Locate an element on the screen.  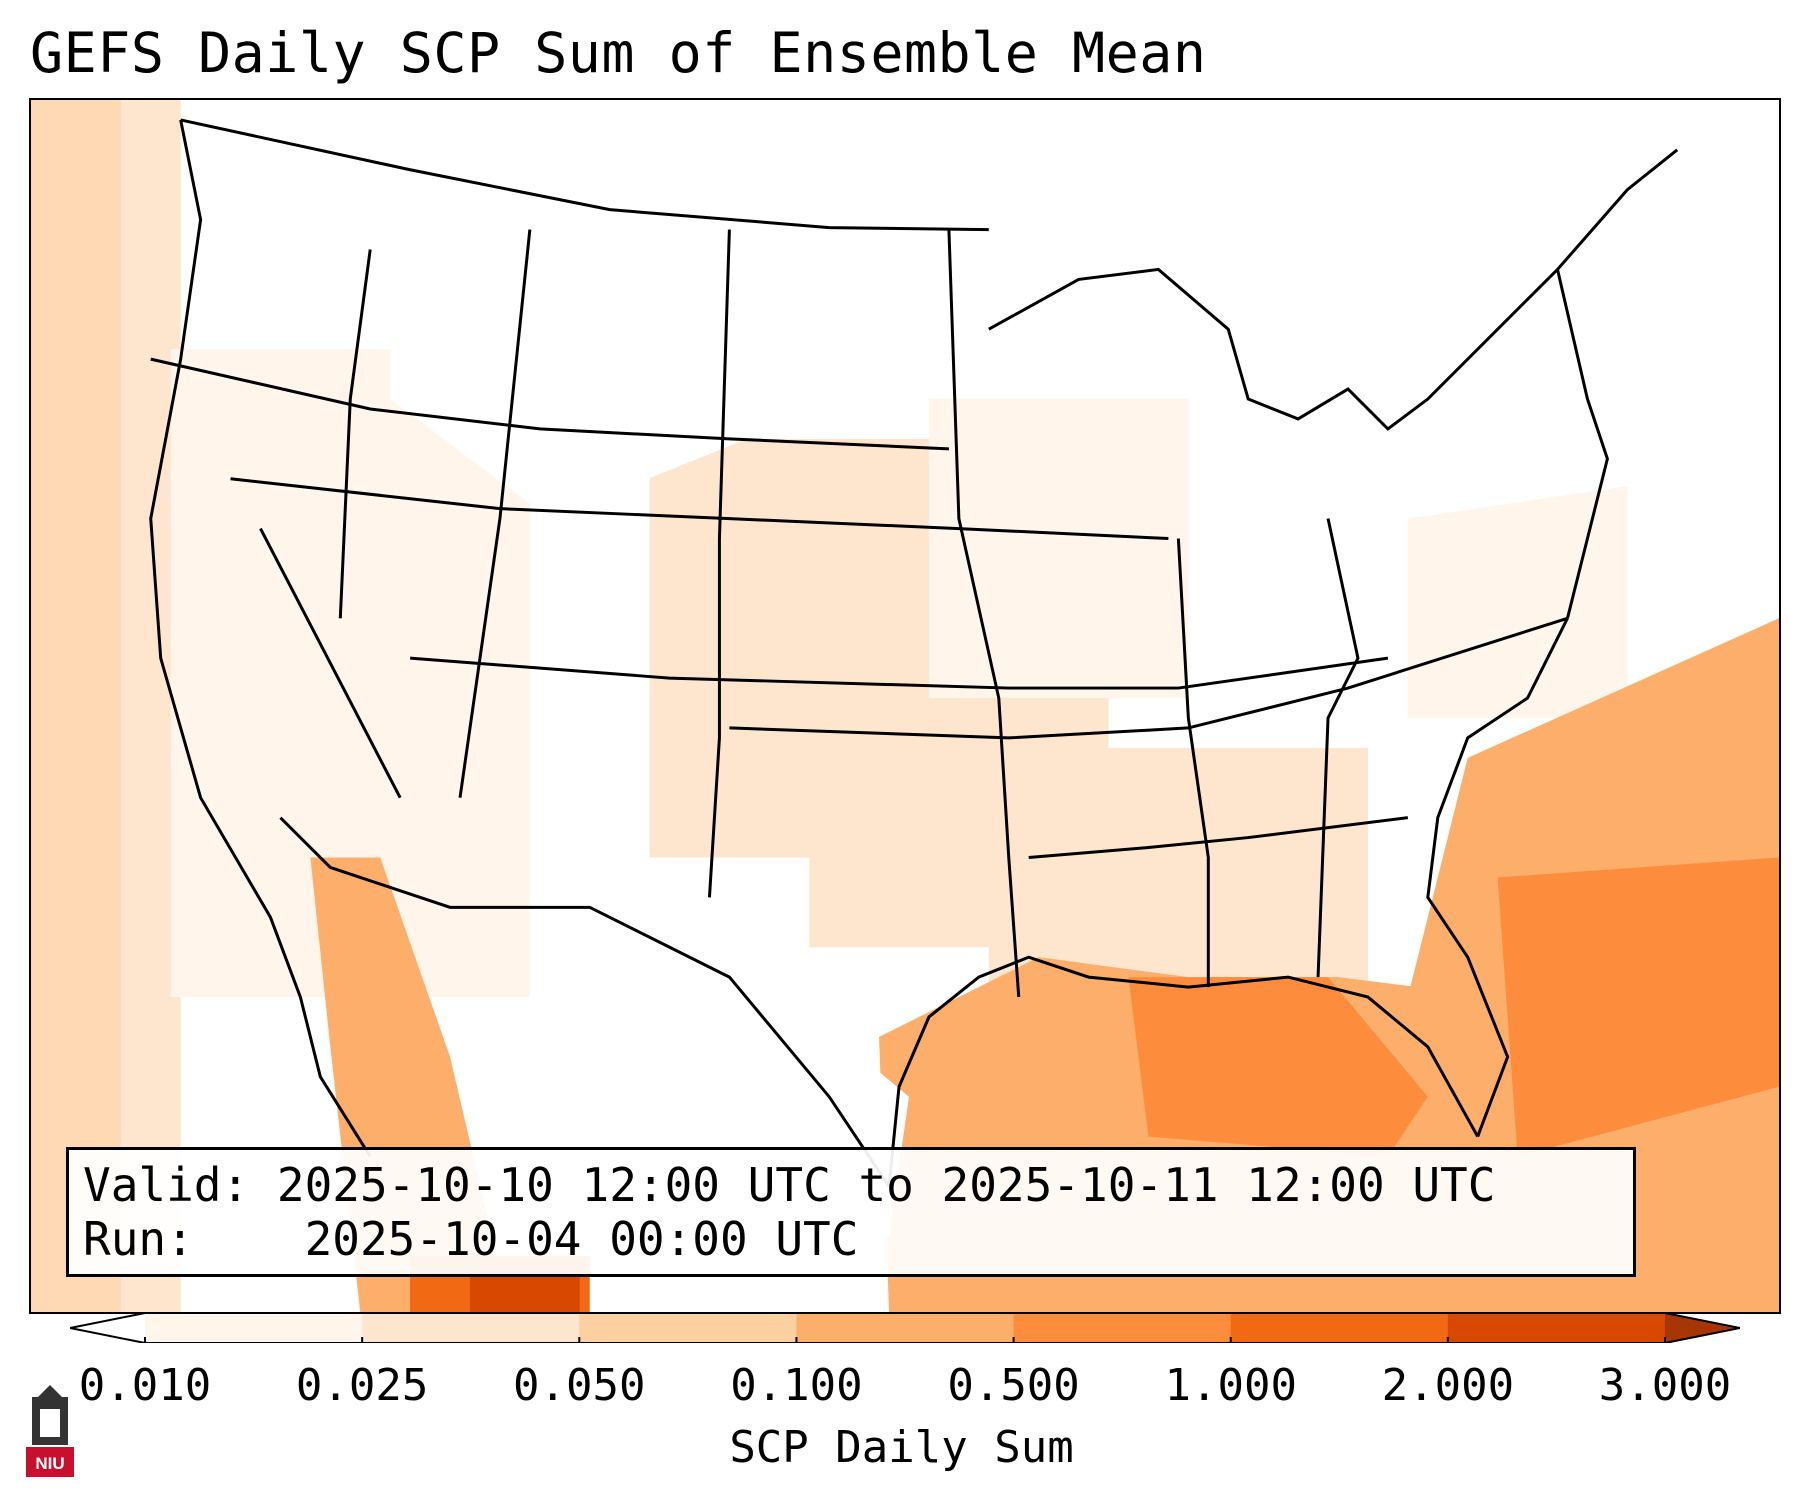
colorbar-extend-high is located at coordinates (1702, 1328).